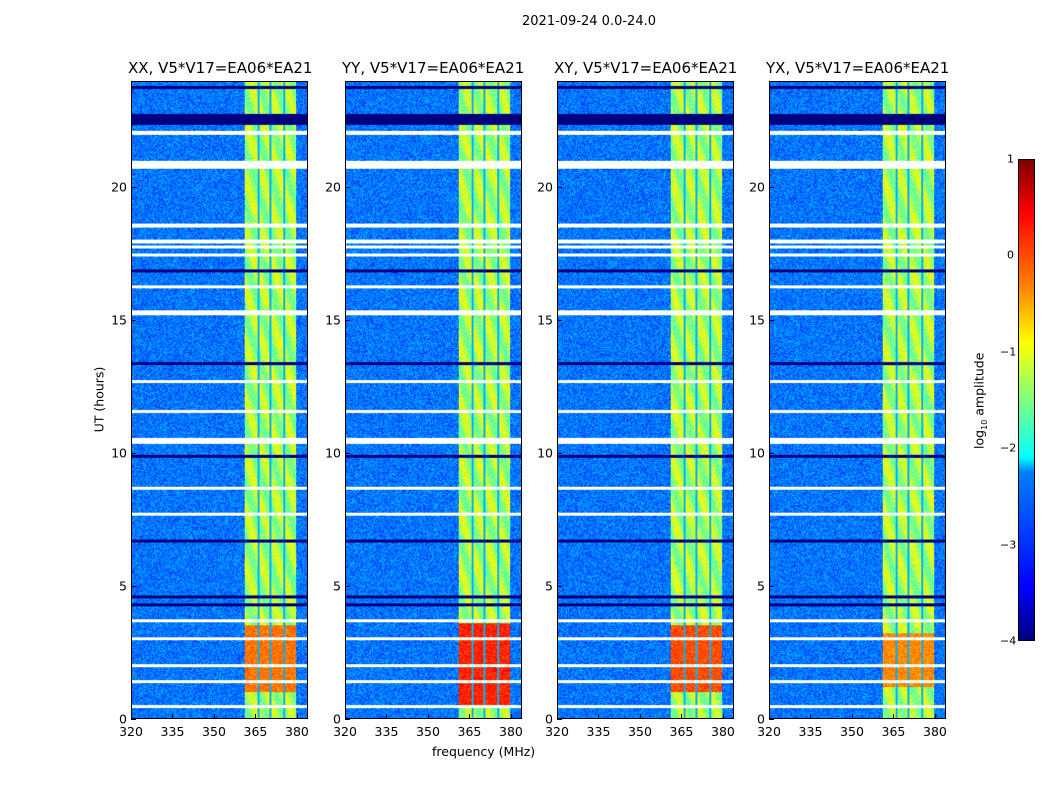 The width and height of the screenshot is (1050, 800). What do you see at coordinates (484, 751) in the screenshot?
I see `x-axis-label: frequency (MHz)` at bounding box center [484, 751].